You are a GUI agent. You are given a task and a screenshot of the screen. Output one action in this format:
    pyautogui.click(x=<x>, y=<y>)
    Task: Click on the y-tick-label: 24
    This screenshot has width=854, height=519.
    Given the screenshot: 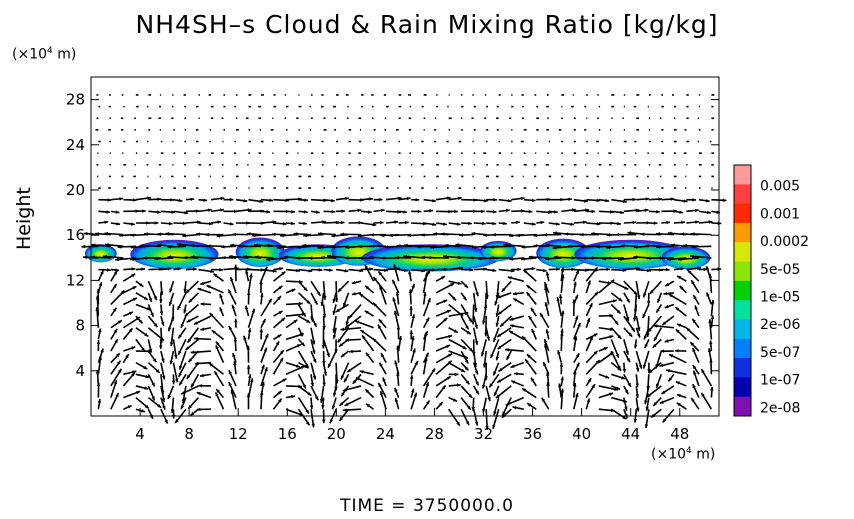 What is the action you would take?
    pyautogui.click(x=75, y=145)
    